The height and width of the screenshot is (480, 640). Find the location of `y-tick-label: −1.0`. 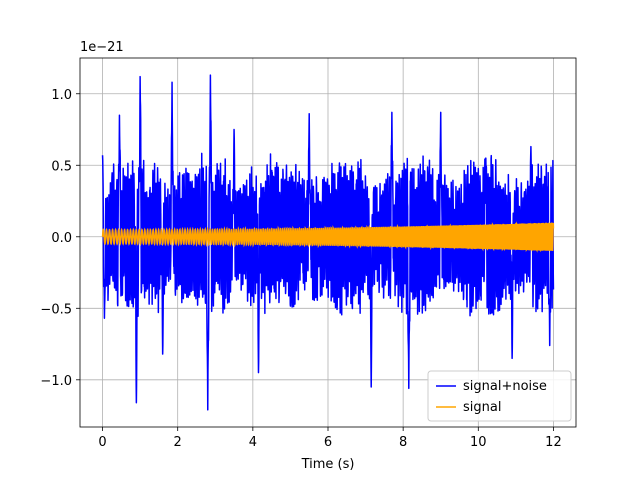

y-tick-label: −1.0 is located at coordinates (56, 381).